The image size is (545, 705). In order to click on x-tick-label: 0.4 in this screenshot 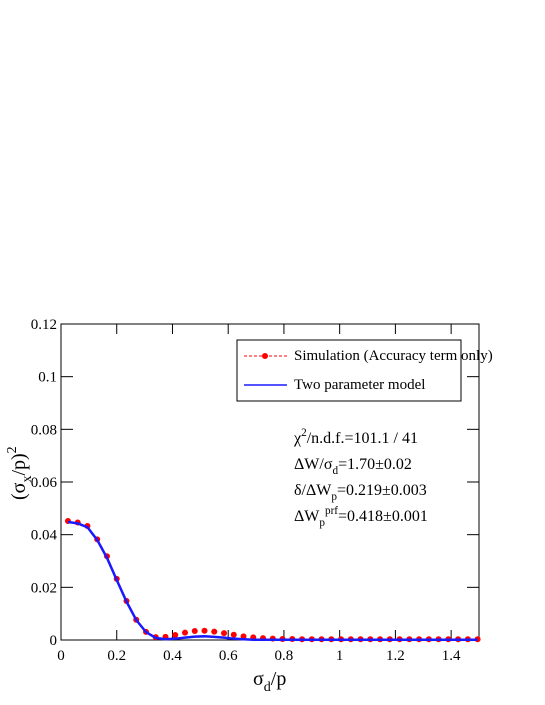, I will do `click(172, 656)`.